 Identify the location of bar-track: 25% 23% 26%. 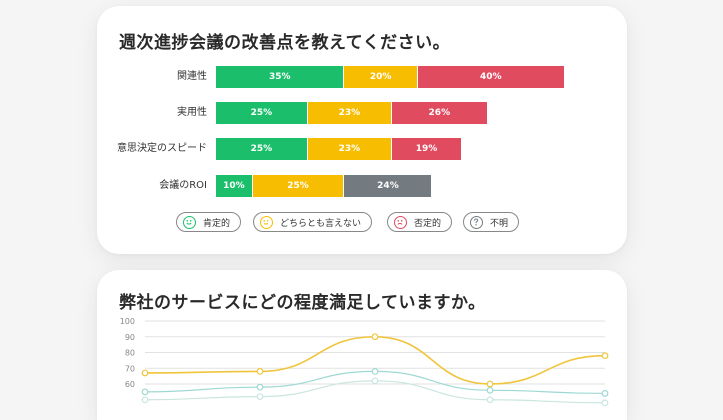
(416, 113).